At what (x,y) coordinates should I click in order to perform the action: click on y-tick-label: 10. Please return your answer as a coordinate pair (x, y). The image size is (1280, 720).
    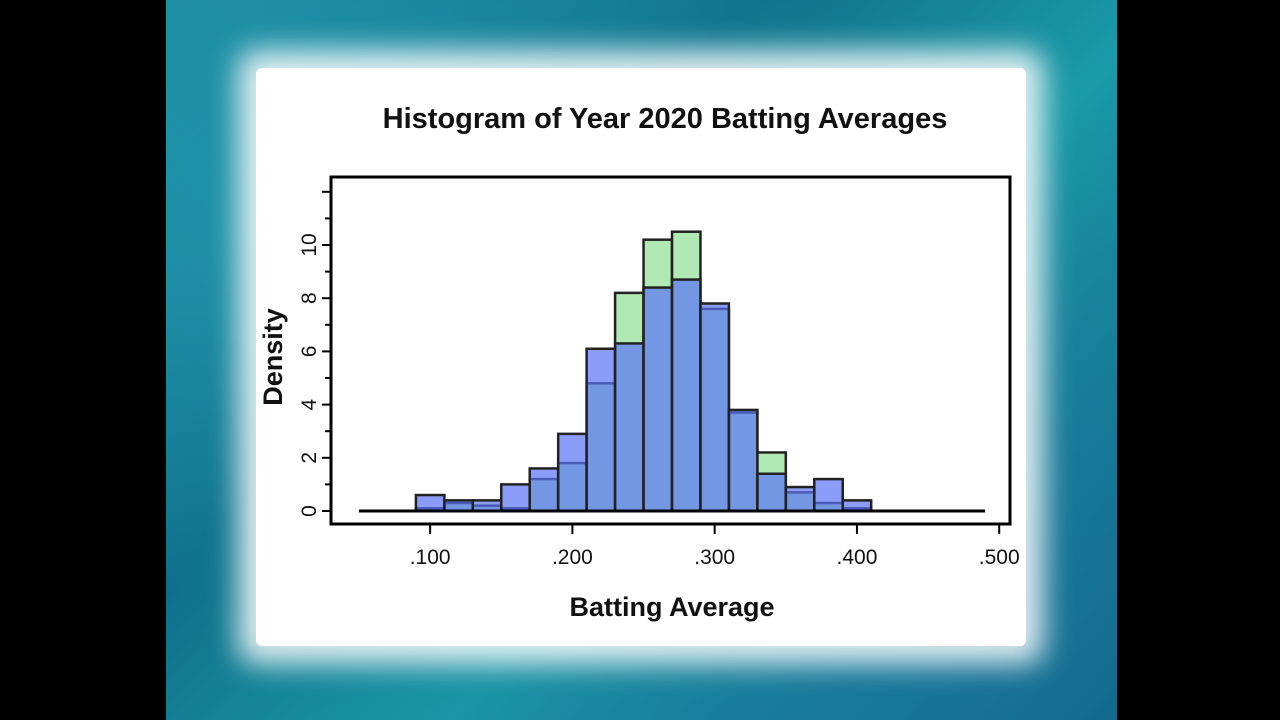
    Looking at the image, I should click on (309, 244).